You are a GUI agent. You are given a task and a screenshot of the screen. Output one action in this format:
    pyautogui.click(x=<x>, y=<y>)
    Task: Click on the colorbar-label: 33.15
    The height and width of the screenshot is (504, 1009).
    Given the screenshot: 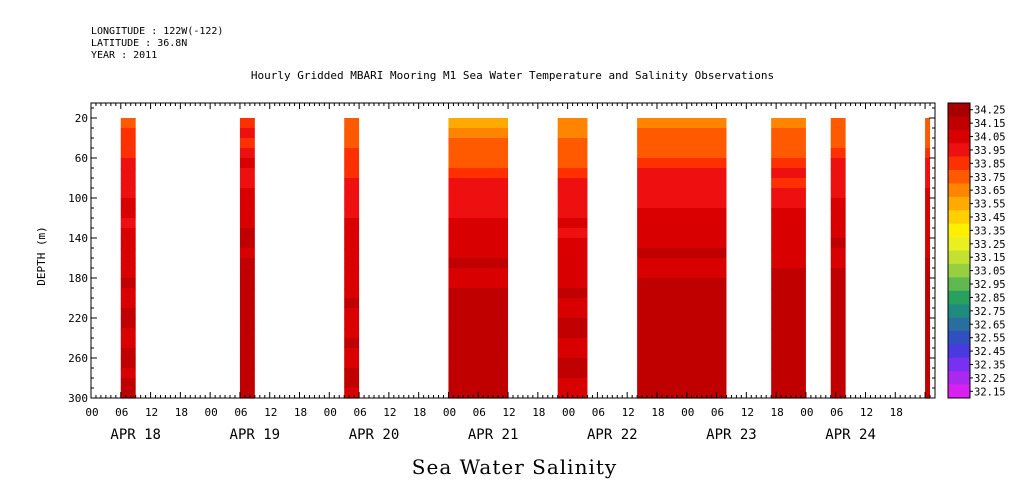 What is the action you would take?
    pyautogui.click(x=990, y=258)
    